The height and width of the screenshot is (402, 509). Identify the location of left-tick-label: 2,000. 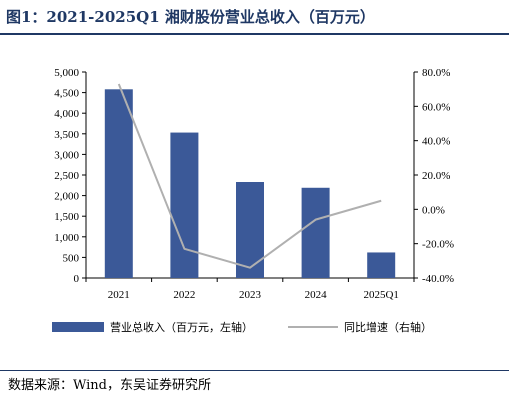
(66, 197).